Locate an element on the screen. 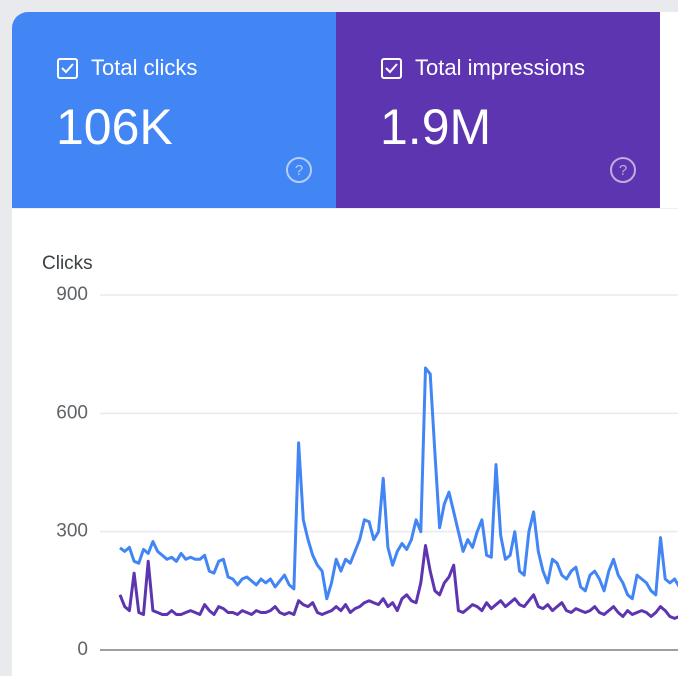 The width and height of the screenshot is (678, 676). y-tick-label: 300 is located at coordinates (72, 531).